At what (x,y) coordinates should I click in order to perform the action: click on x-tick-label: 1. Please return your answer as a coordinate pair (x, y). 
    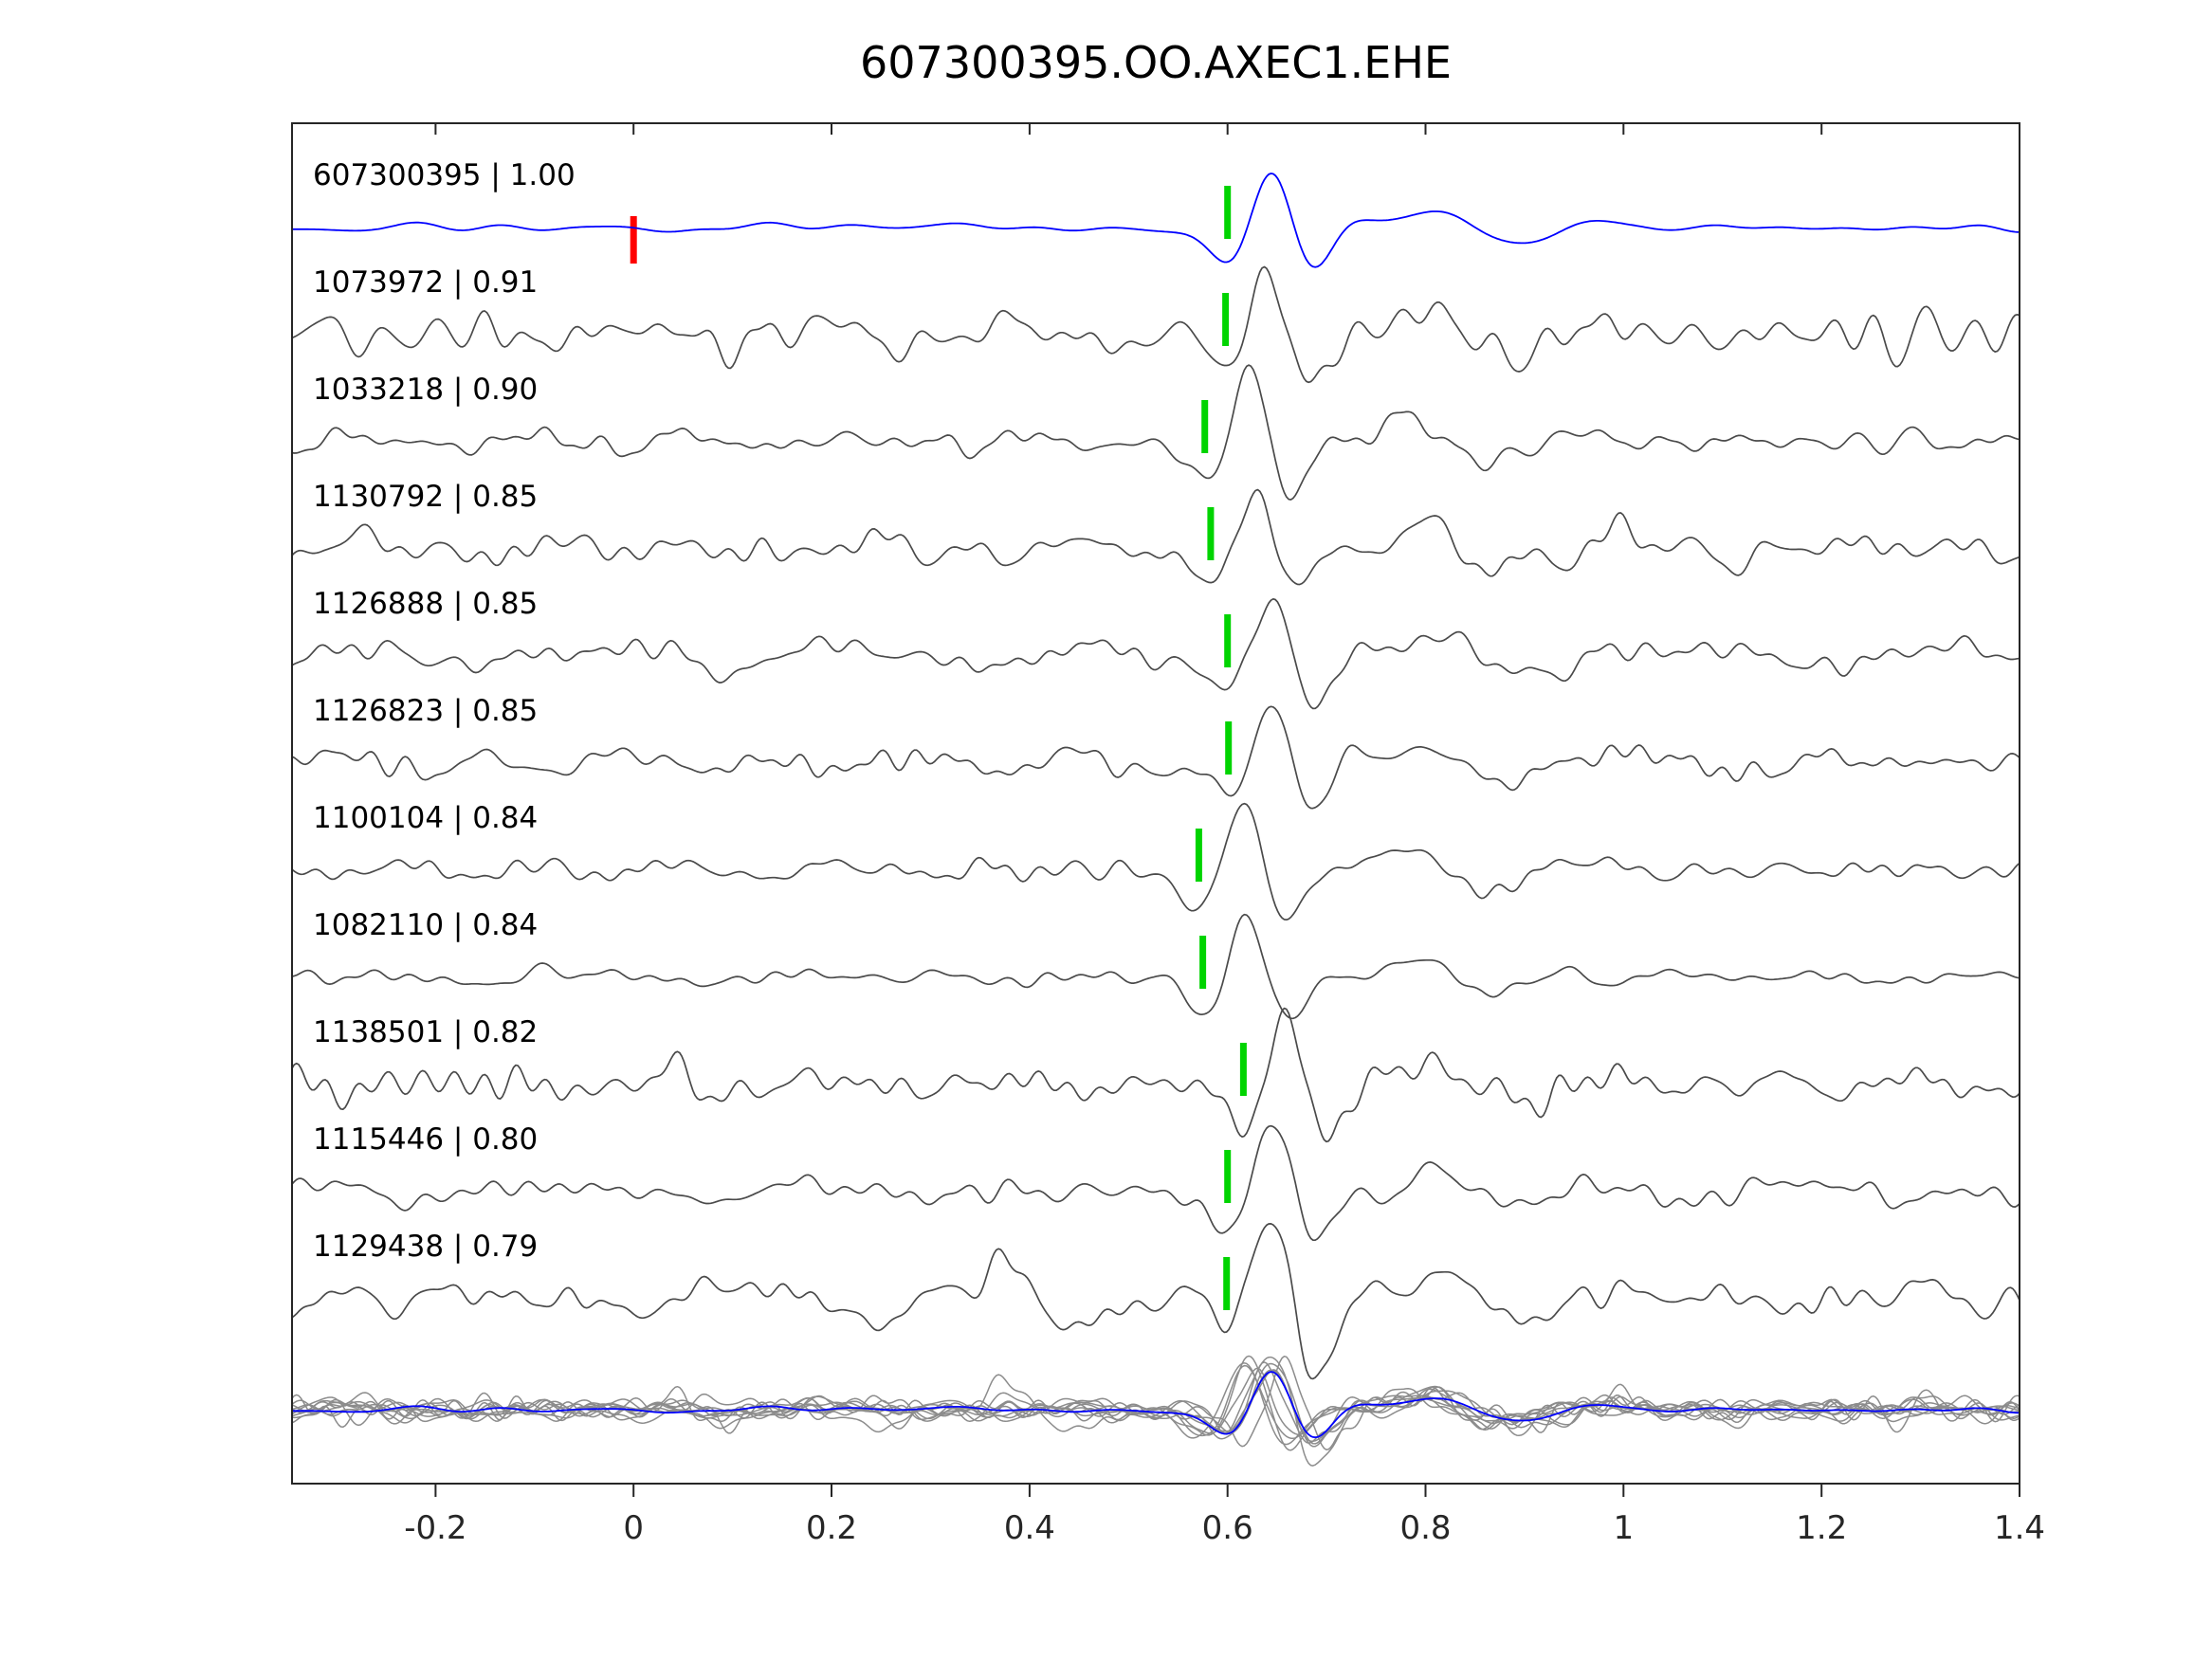
    Looking at the image, I should click on (1623, 1528).